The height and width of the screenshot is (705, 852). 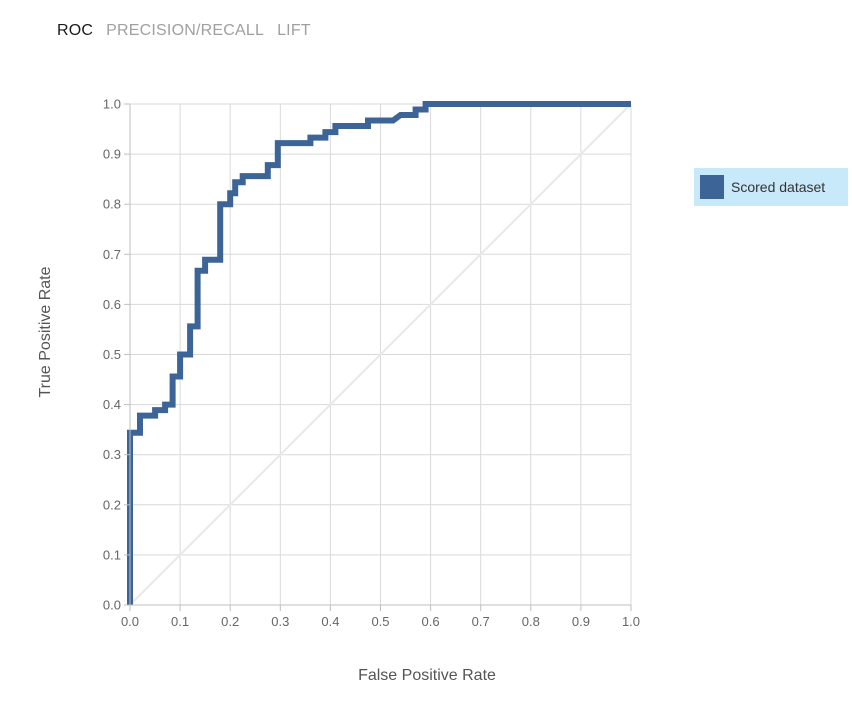 What do you see at coordinates (112, 454) in the screenshot?
I see `y-tick-label: 0.3` at bounding box center [112, 454].